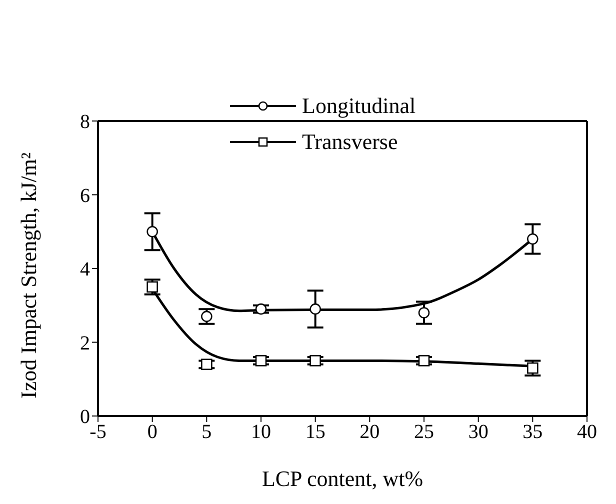 This screenshot has height=504, width=616. I want to click on x-tick-label: 20, so click(370, 432).